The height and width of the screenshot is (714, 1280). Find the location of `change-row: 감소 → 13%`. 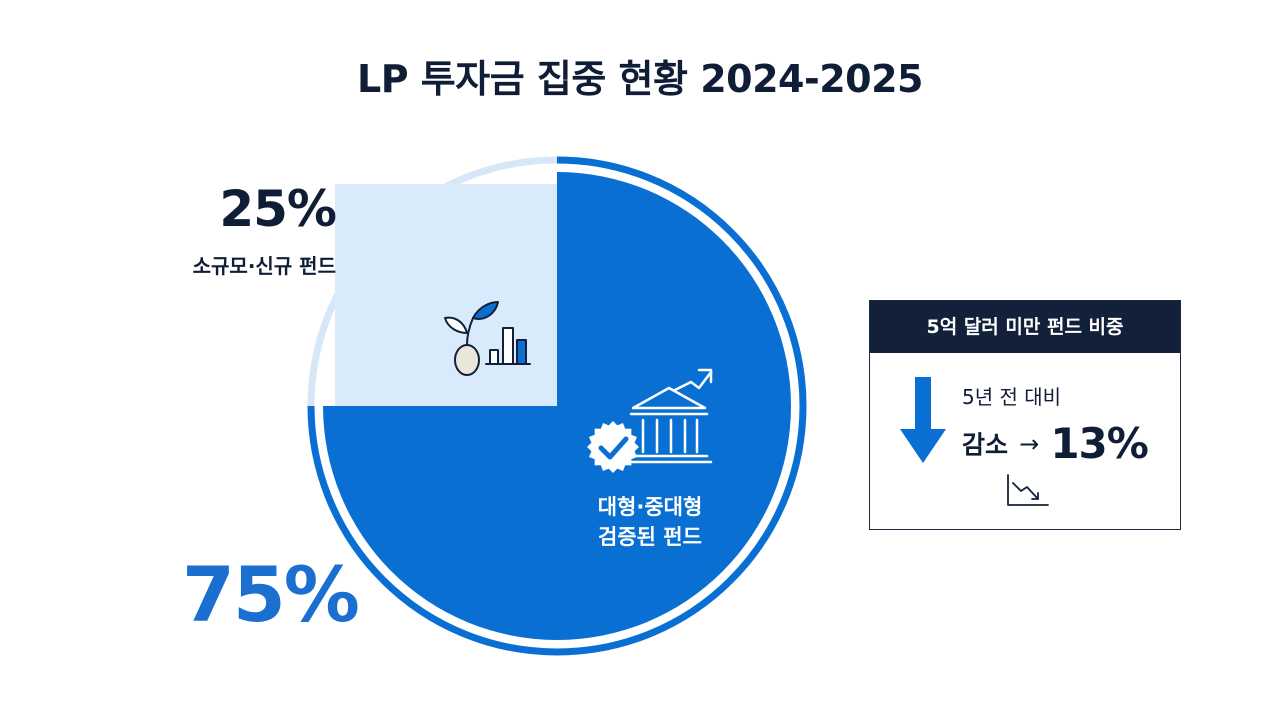

change-row: 감소 → 13% is located at coordinates (1055, 443).